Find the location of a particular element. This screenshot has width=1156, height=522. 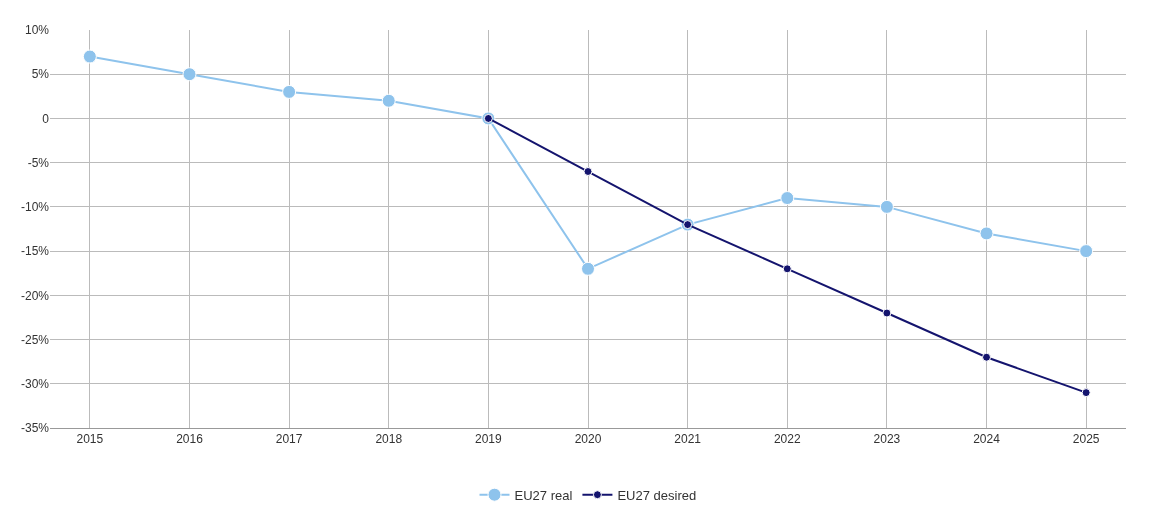

y-tick-label: -5% is located at coordinates (38, 162).